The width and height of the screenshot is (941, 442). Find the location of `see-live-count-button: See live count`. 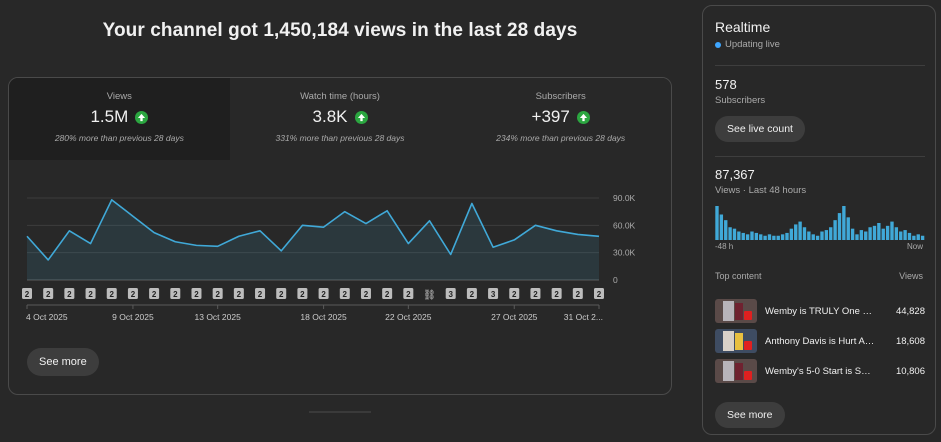

see-live-count-button: See live count is located at coordinates (760, 129).